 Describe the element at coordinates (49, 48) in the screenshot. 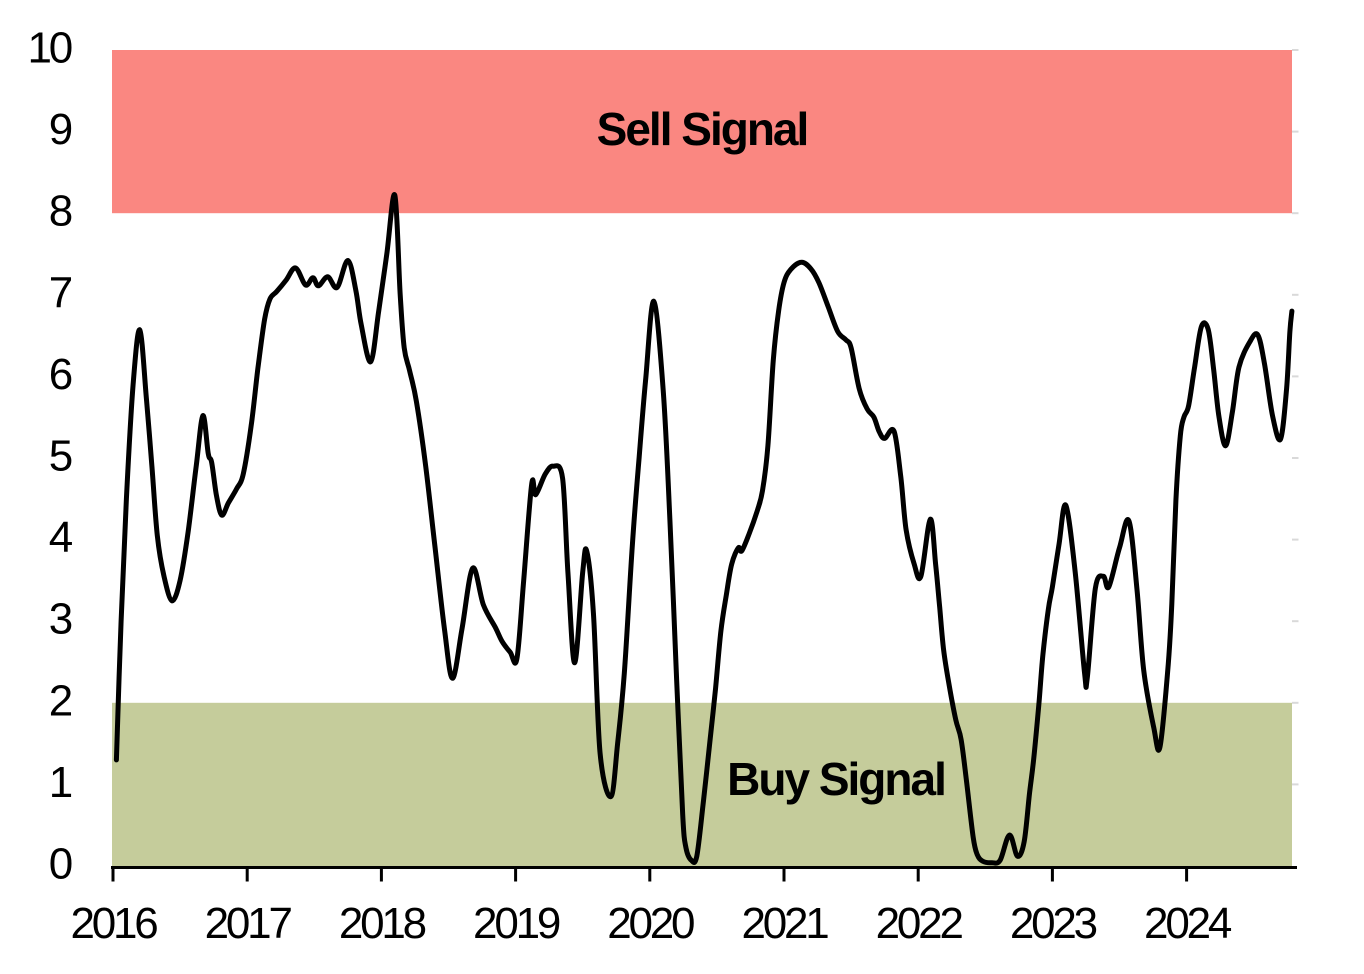

I see `svg-text: 10` at that location.